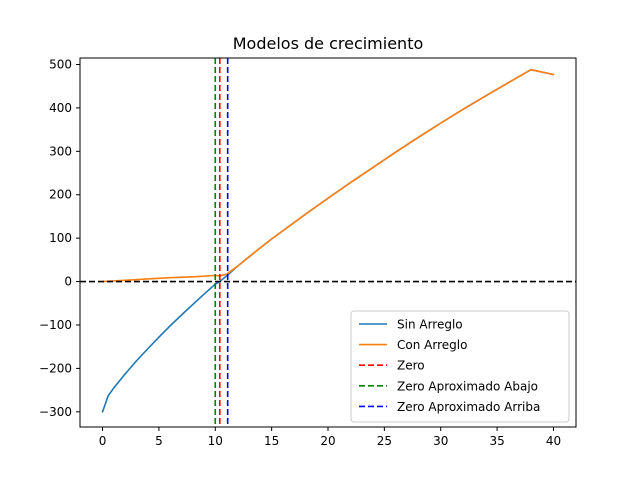 Image resolution: width=640 pixels, height=480 pixels. Describe the element at coordinates (411, 366) in the screenshot. I see `legend-label-3: Zero` at that location.